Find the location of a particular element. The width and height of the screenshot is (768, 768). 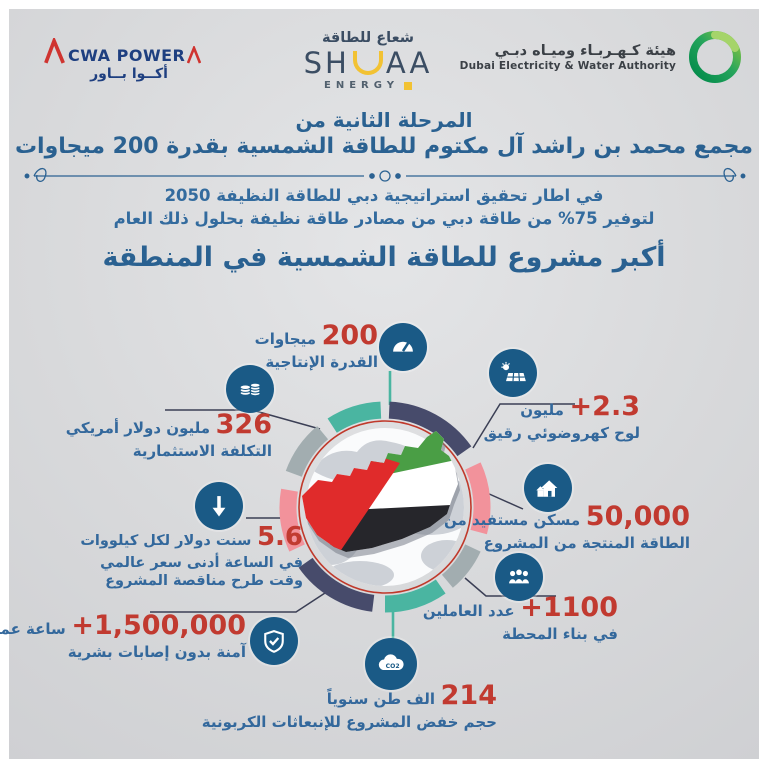

dewa-arabic-text: هيئة كـهـربـاء وميـاه دبـي is located at coordinates (585, 51).